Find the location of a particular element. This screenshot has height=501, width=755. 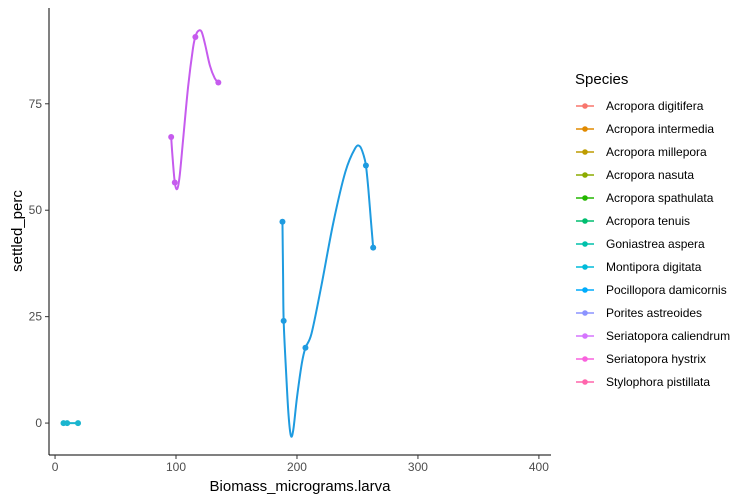

legend-label: Acropora digitifera is located at coordinates (655, 106).